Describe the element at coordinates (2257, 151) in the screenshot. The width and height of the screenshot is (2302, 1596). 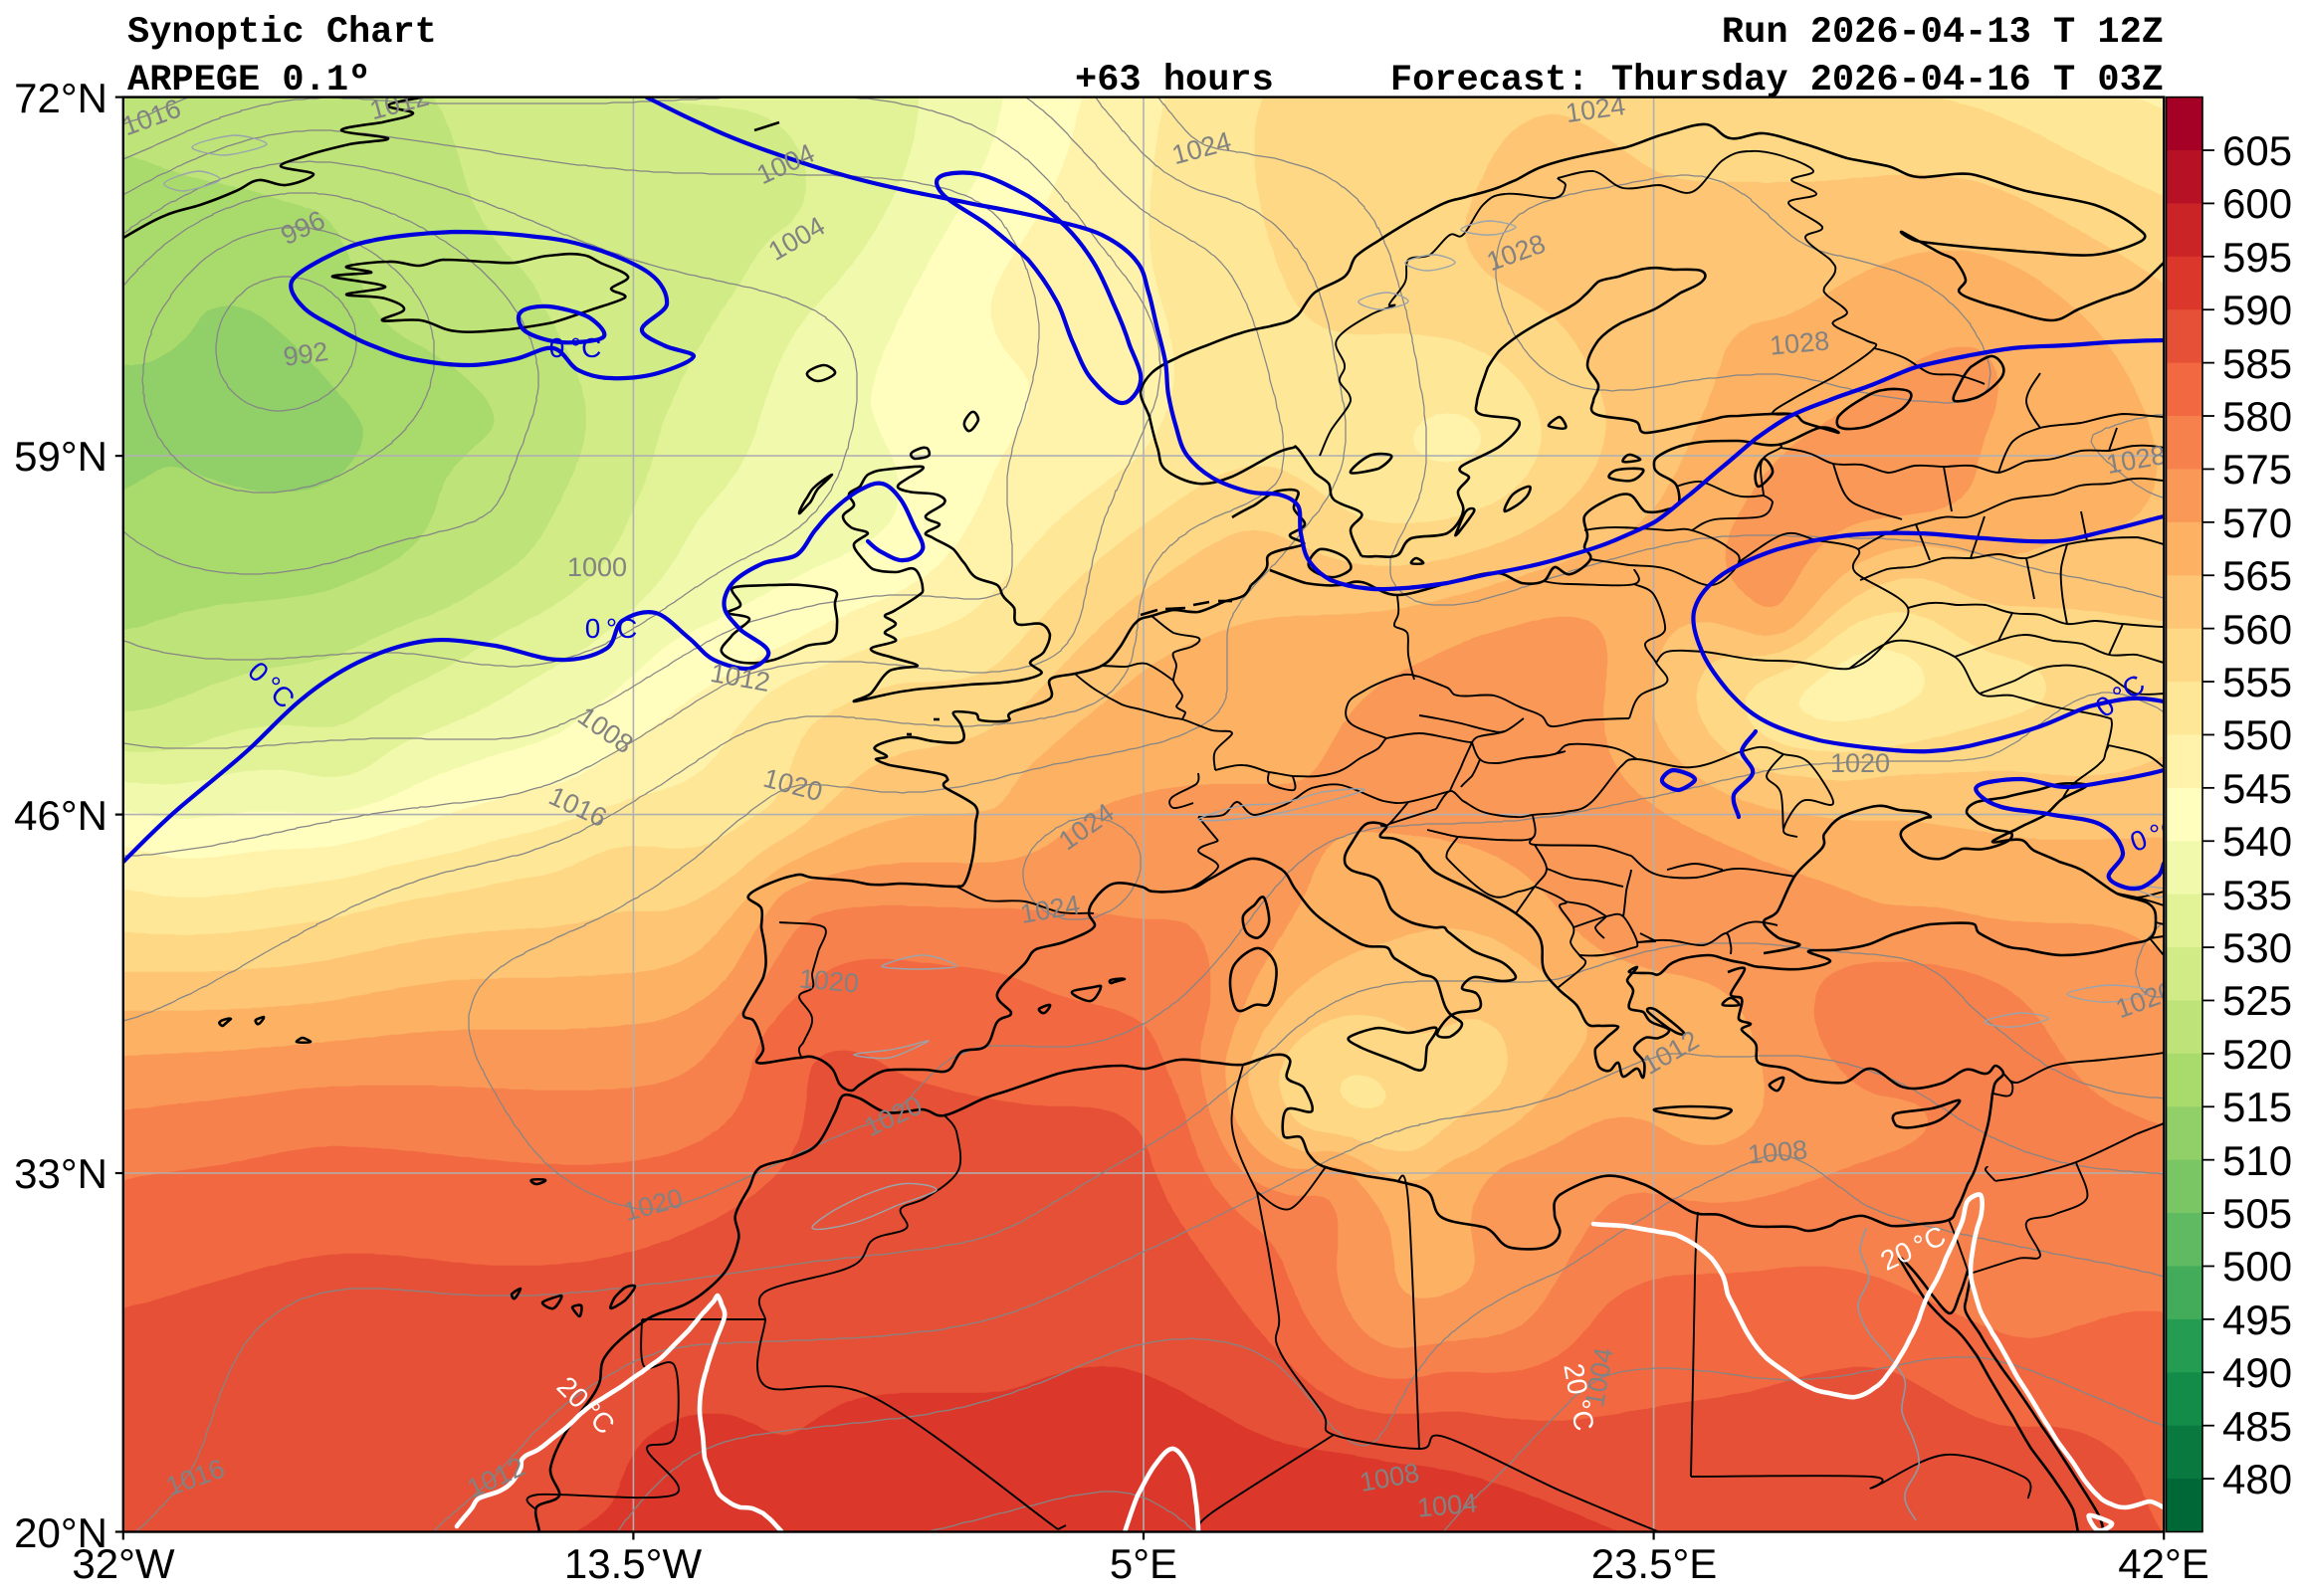
I see `svg-text: 605` at that location.